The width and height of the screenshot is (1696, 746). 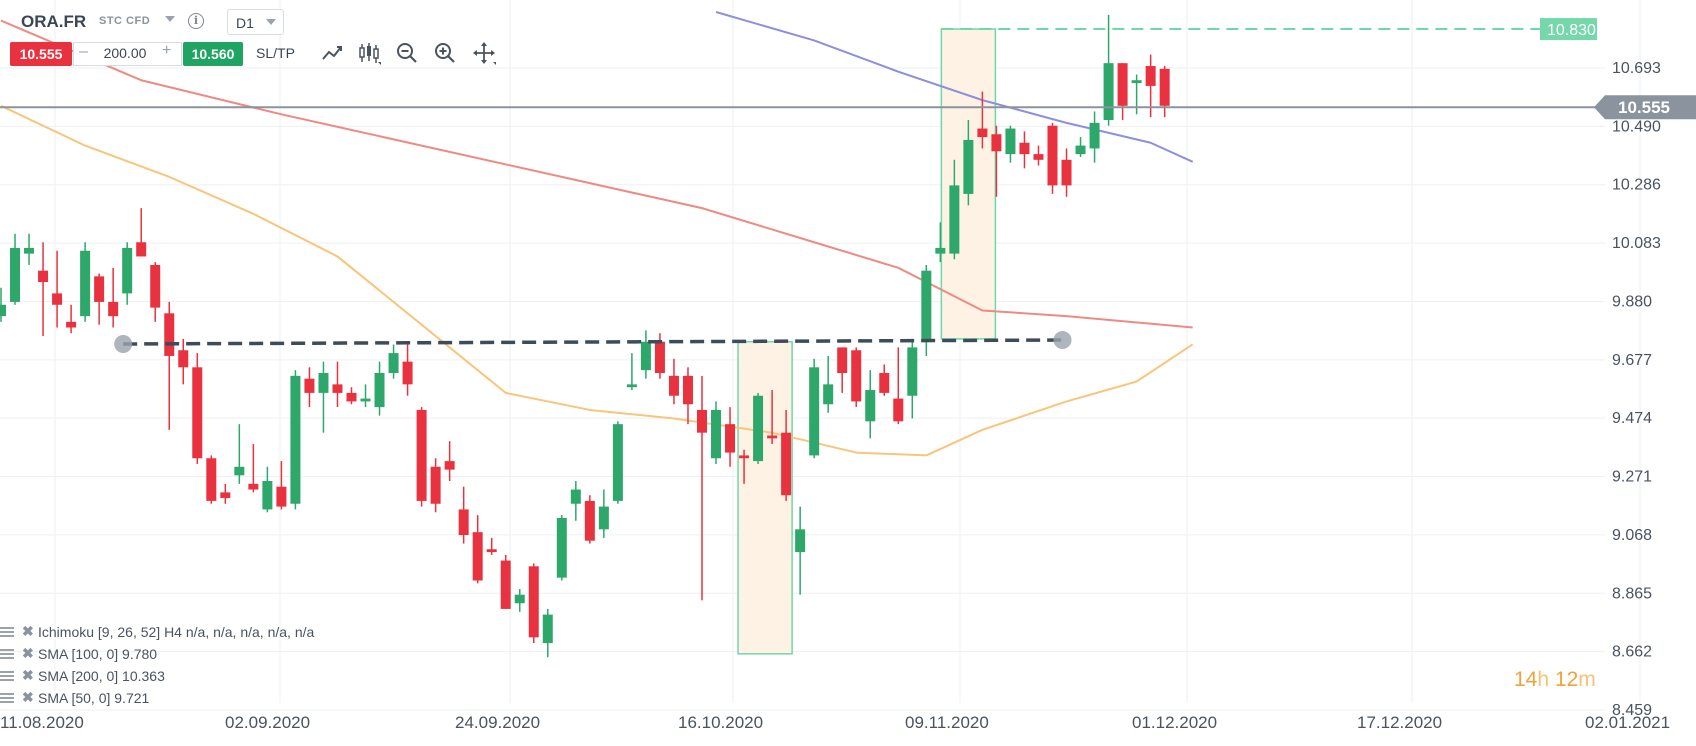 I want to click on target-label: 10.830, so click(x=1571, y=30).